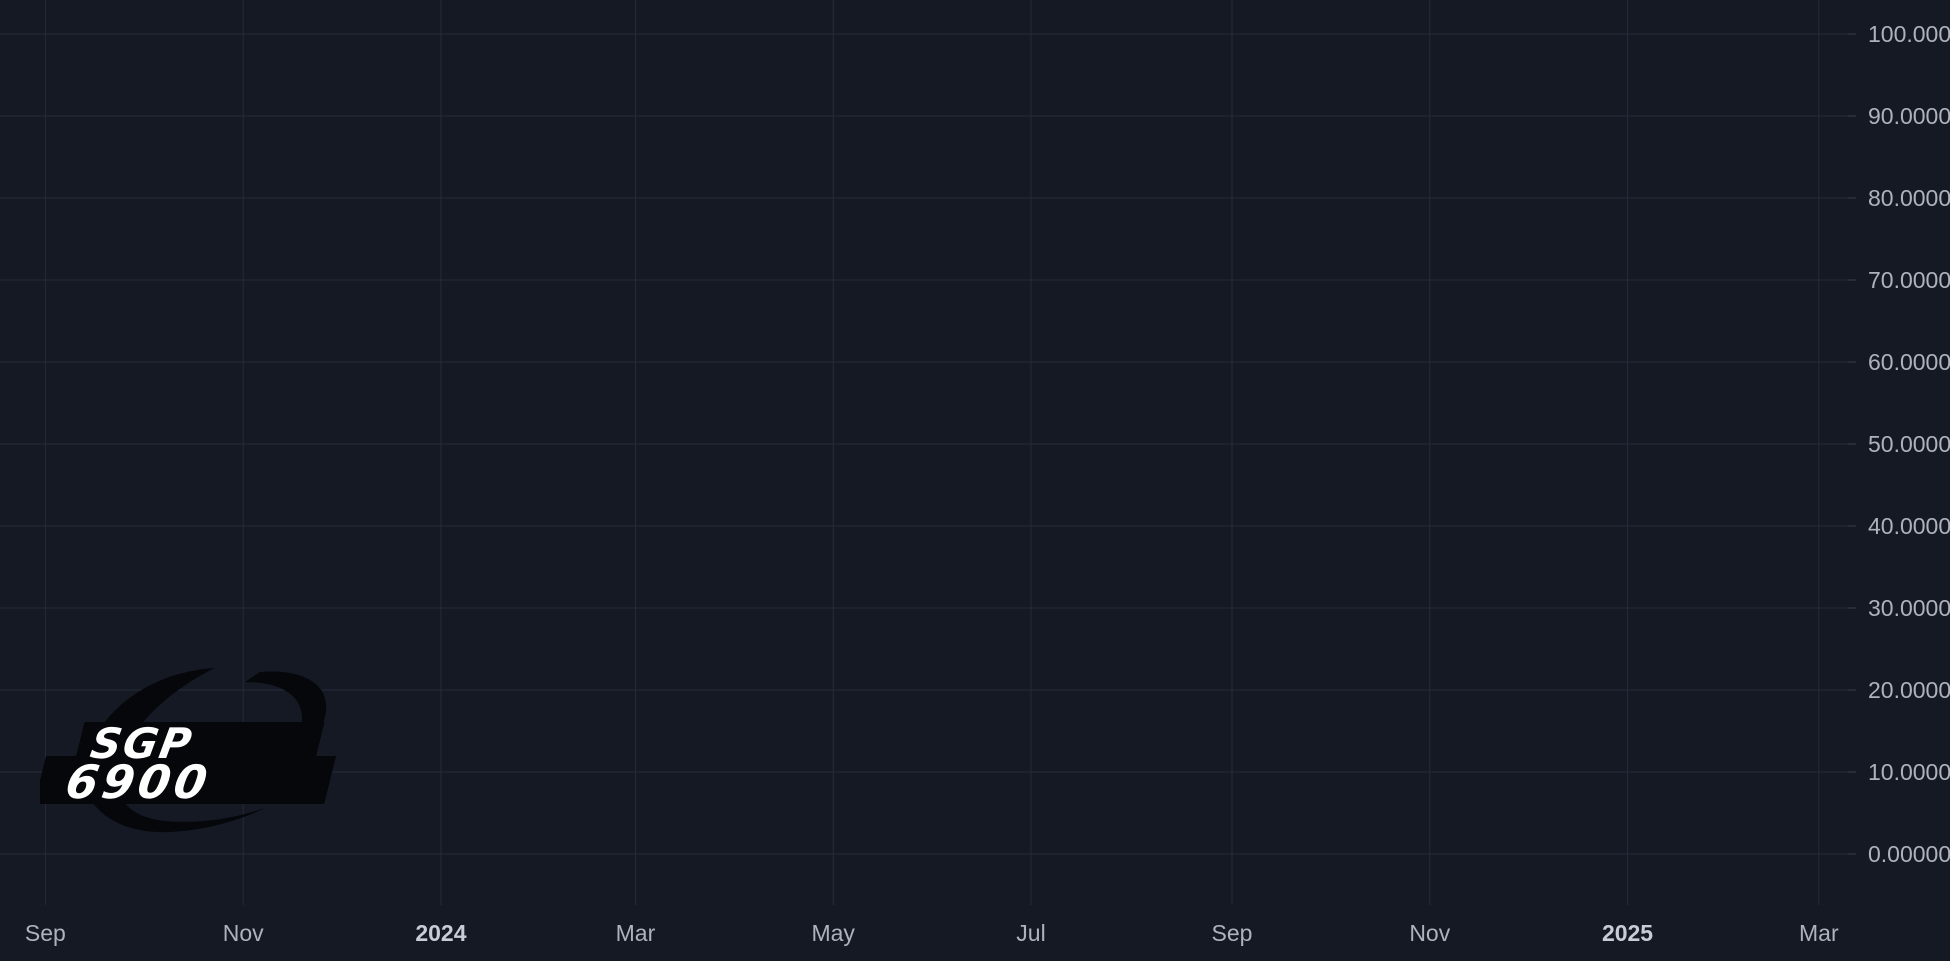 The height and width of the screenshot is (961, 1950). Describe the element at coordinates (1909, 198) in the screenshot. I see `y-tick-label: 80.0000` at that location.